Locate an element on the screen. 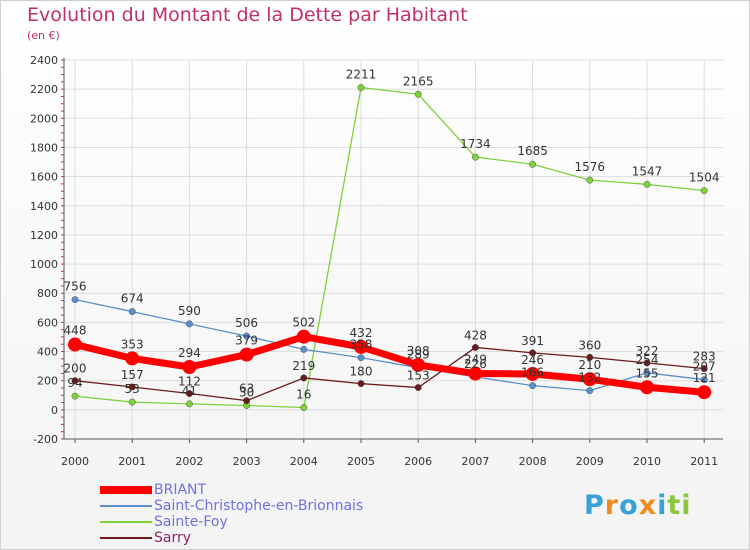  logo-letter: x is located at coordinates (648, 505).